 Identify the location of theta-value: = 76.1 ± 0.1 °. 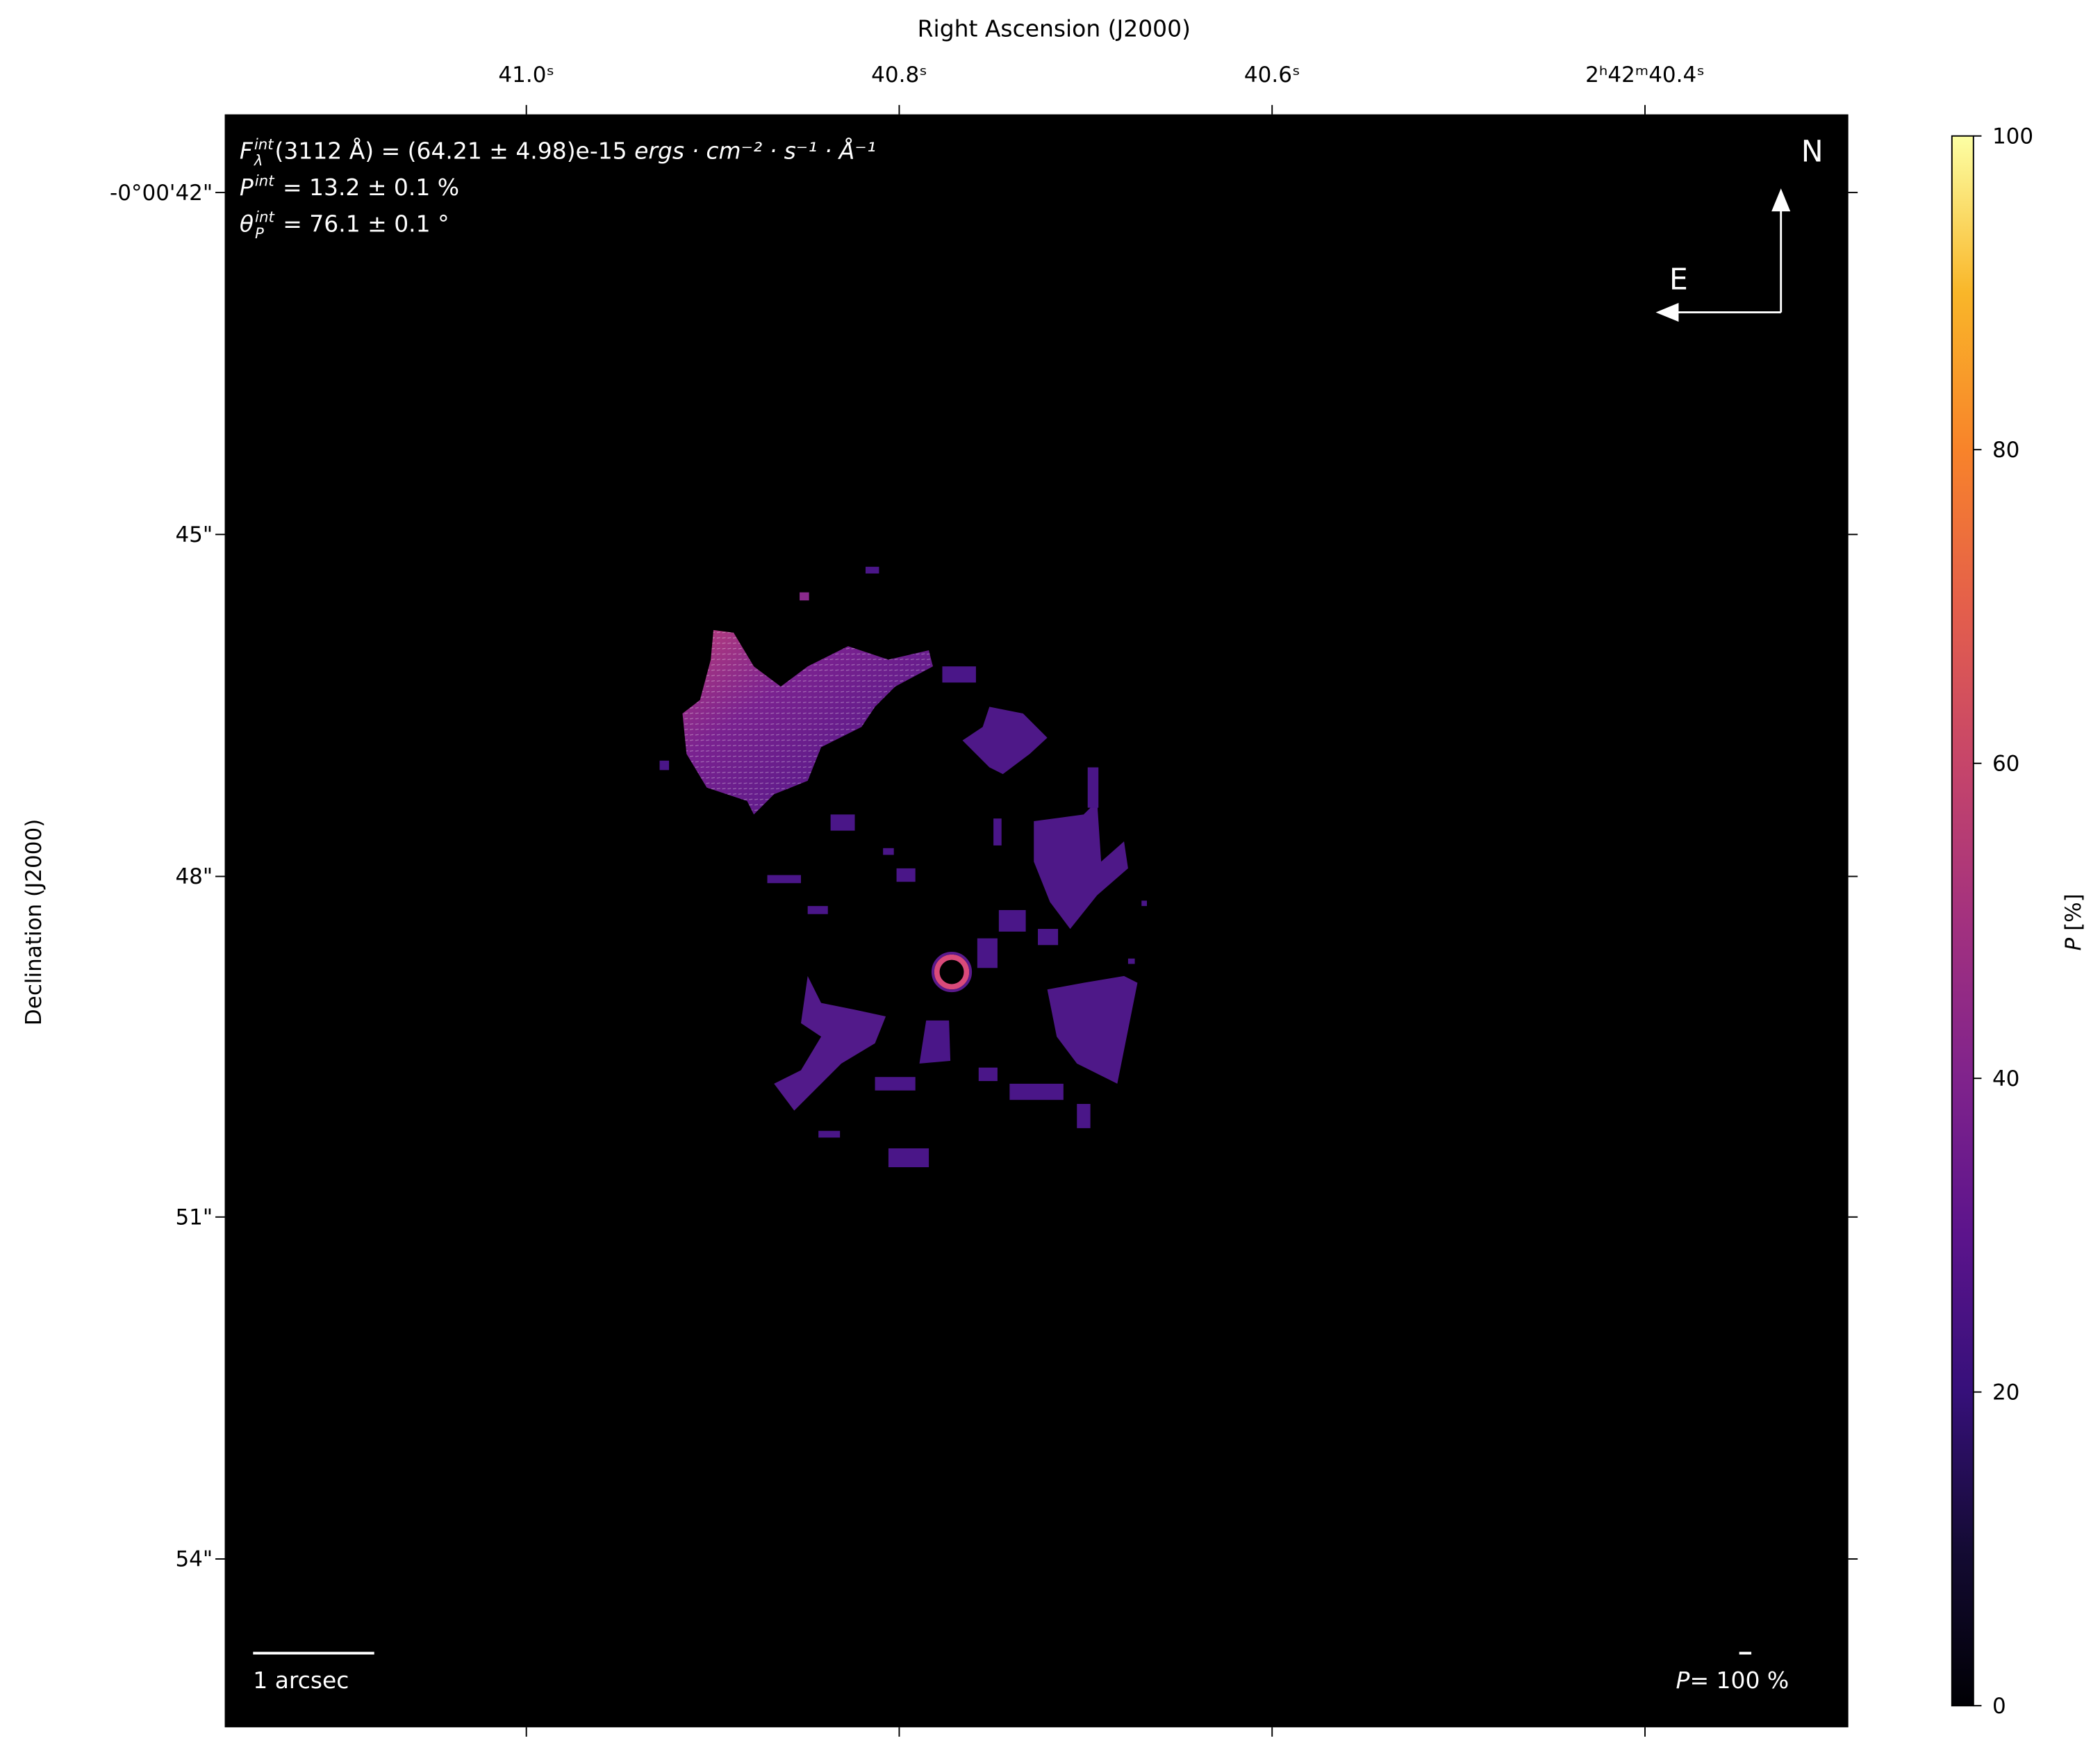
(362, 224).